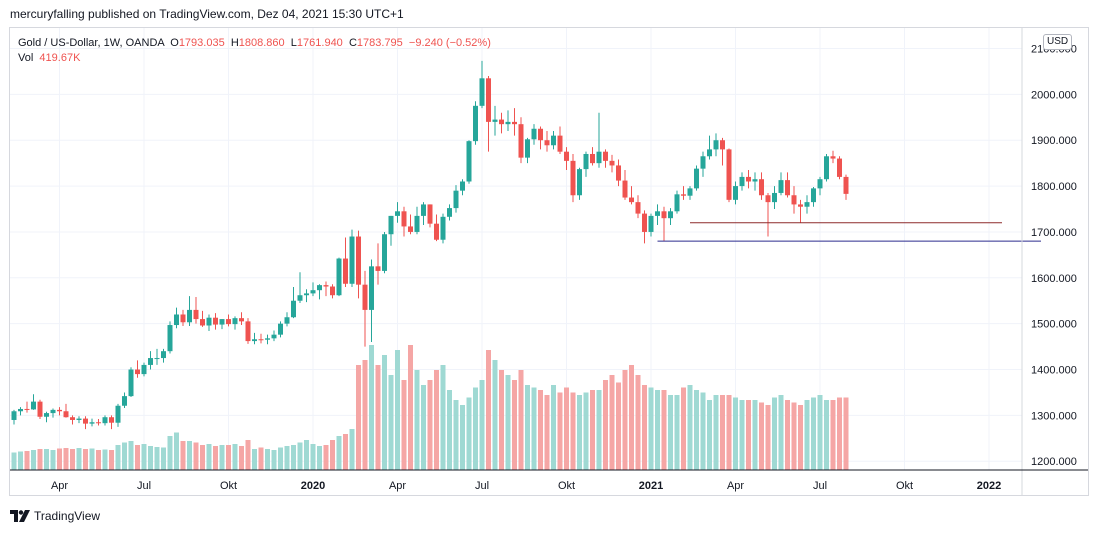  Describe the element at coordinates (228, 486) in the screenshot. I see `time-tick-label: Okt` at that location.